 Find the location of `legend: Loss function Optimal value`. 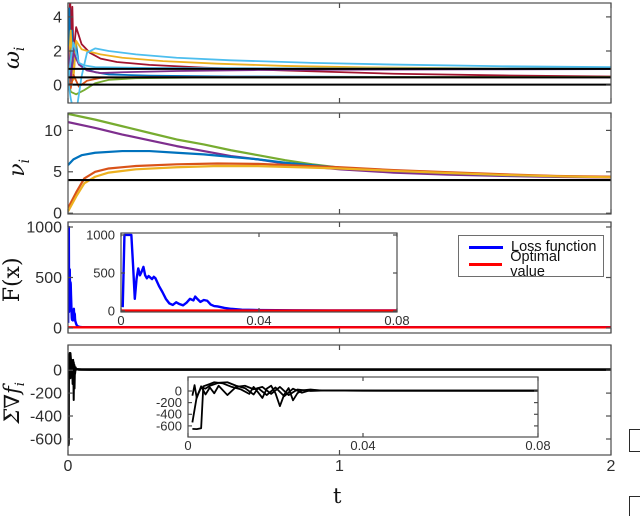

legend: Loss function Optimal value is located at coordinates (531, 257).